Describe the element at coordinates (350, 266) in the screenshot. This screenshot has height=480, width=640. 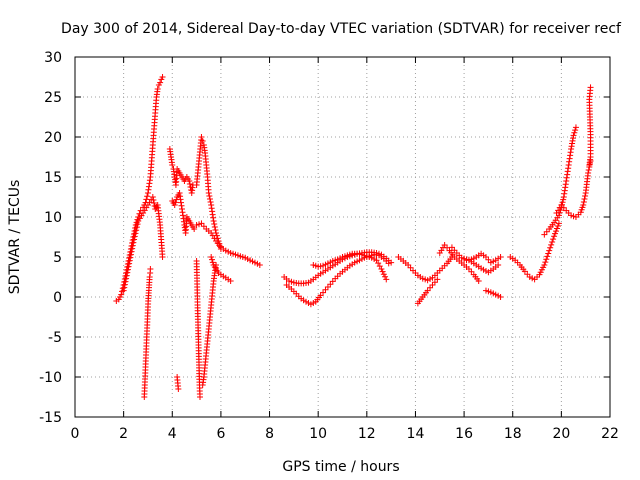
I see `series-night-mid` at that location.